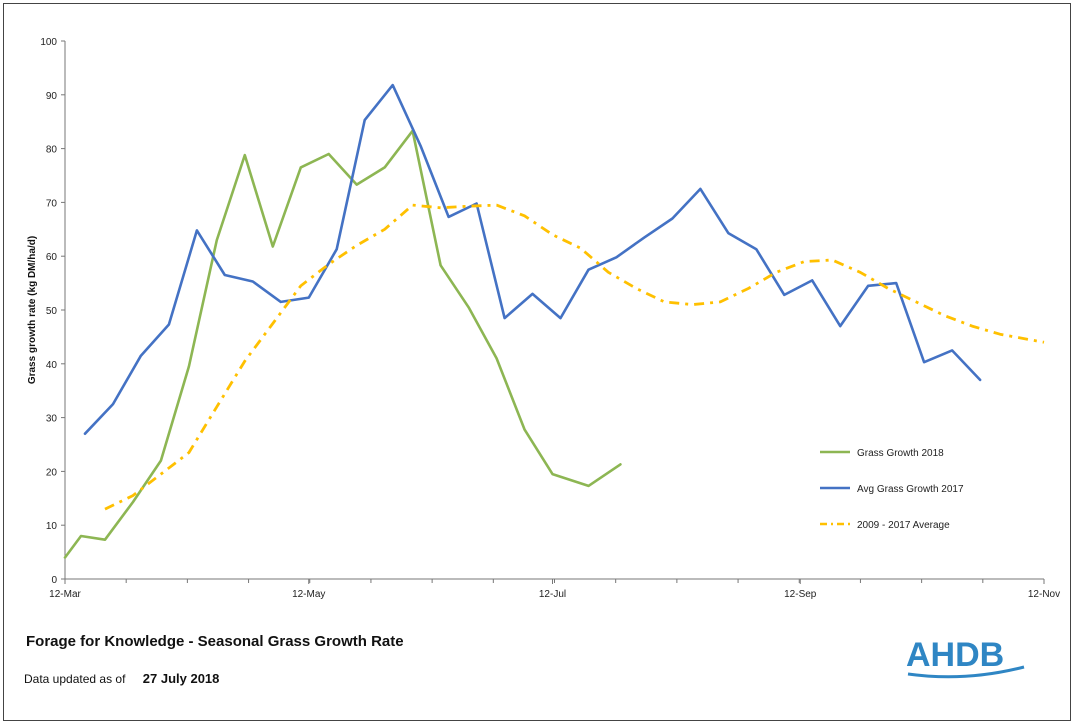 This screenshot has width=1076, height=726. I want to click on y-tick-label: 90, so click(52, 96).